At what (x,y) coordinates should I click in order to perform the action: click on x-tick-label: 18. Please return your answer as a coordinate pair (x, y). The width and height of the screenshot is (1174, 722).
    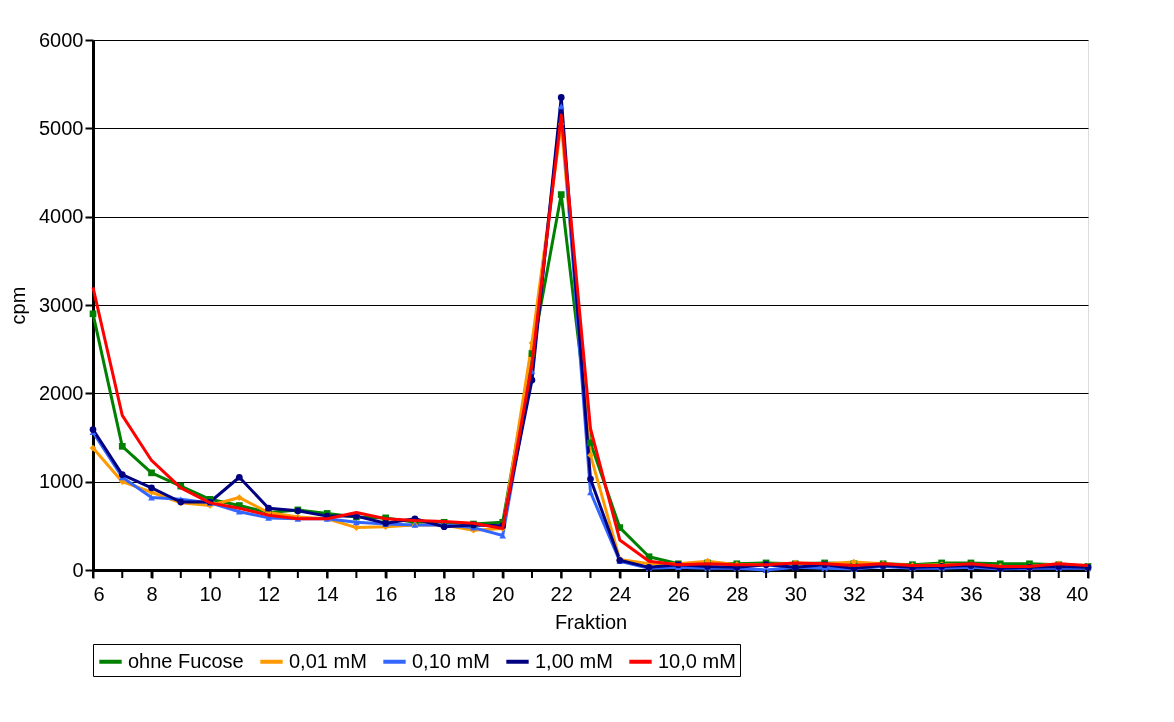
    Looking at the image, I should click on (444, 593).